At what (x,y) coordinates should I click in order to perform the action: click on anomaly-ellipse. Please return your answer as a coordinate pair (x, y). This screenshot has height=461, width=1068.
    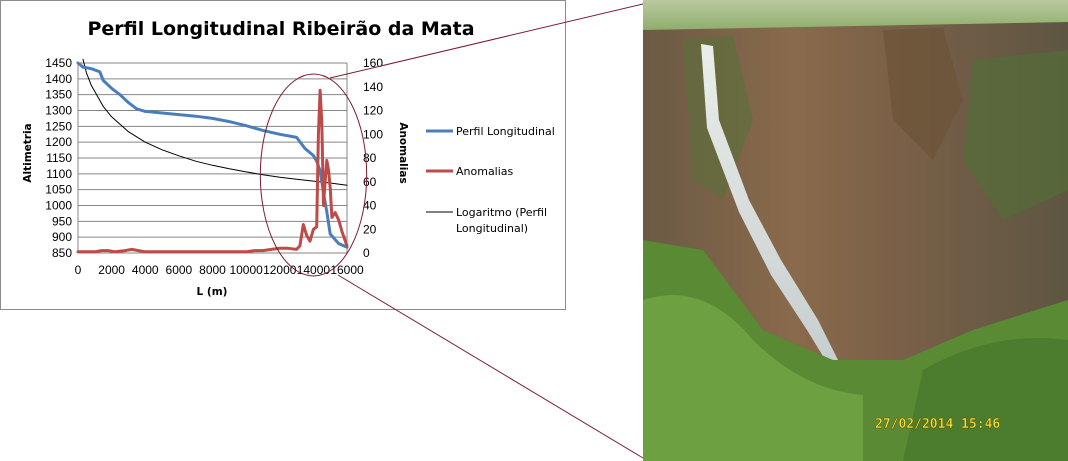
    Looking at the image, I should click on (313, 175).